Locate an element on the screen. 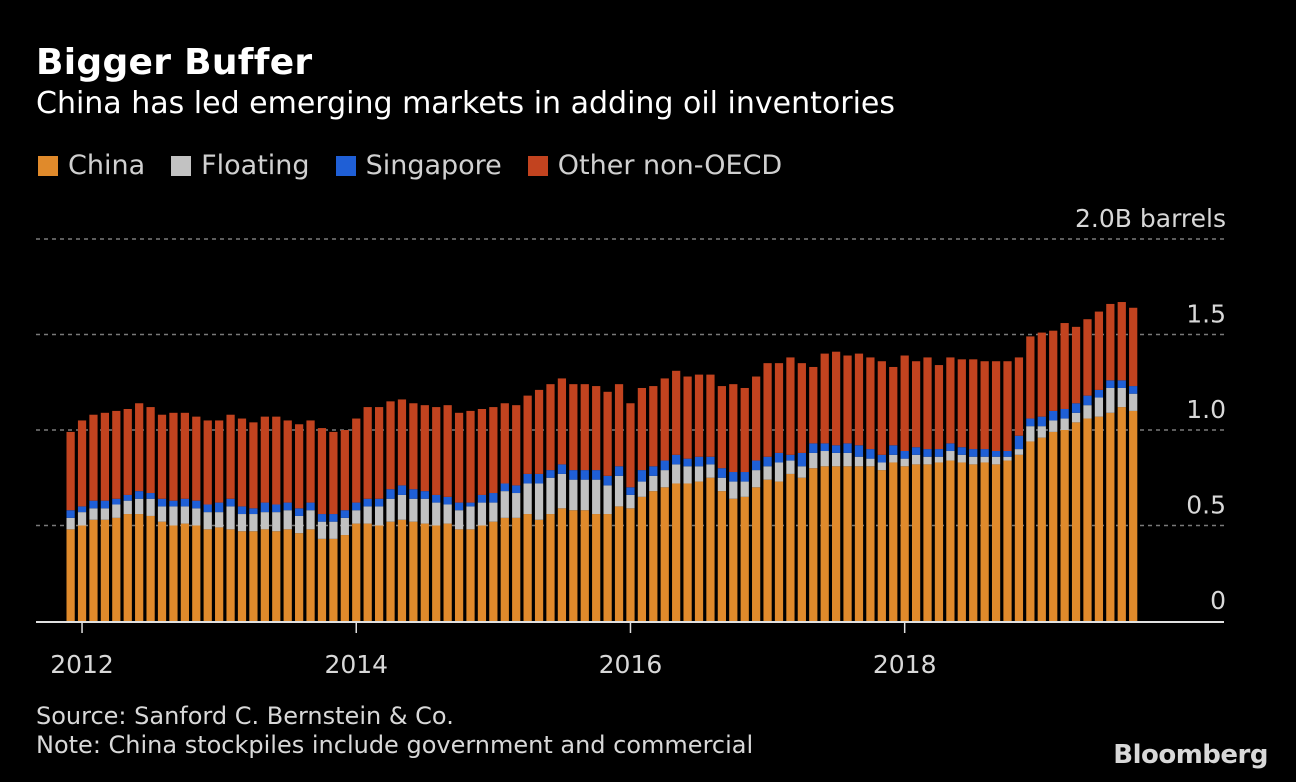 Image resolution: width=1296 pixels, height=782 pixels. legend-label-china: China is located at coordinates (107, 165).